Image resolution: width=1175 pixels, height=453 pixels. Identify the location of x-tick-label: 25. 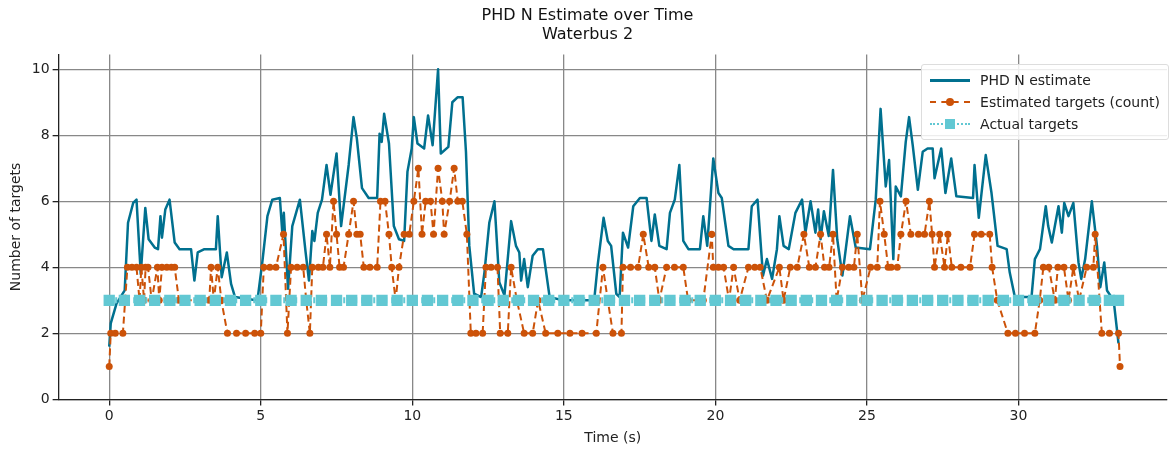
(867, 415).